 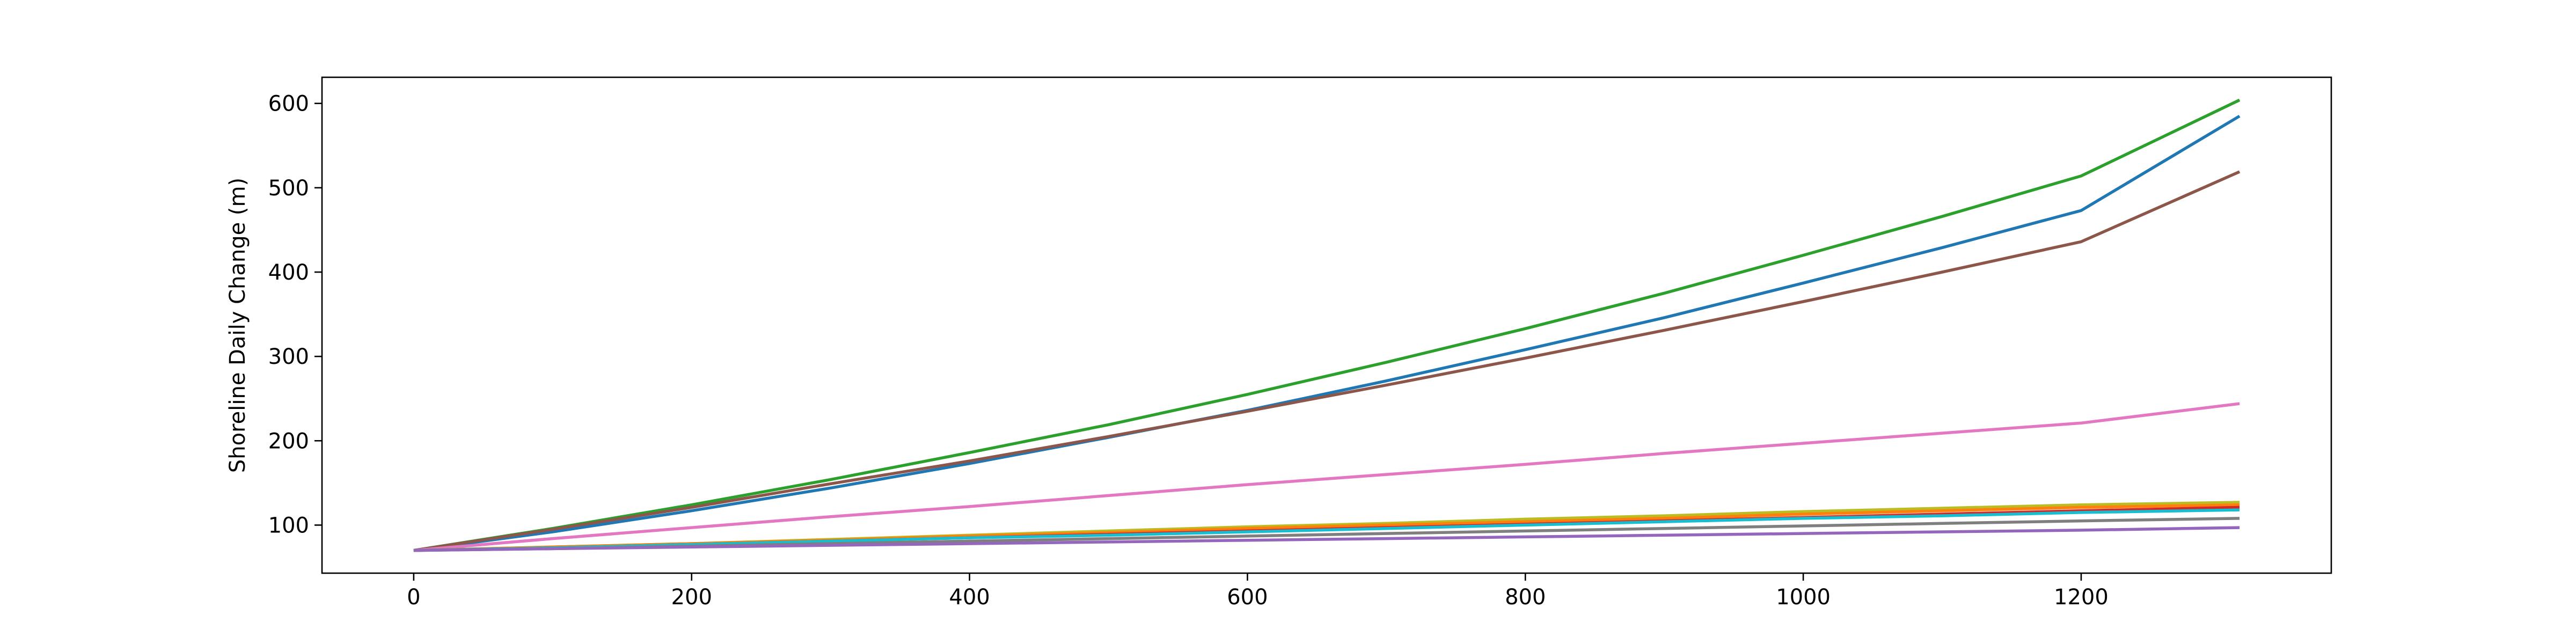 What do you see at coordinates (413, 597) in the screenshot?
I see `x-tick-label: 0` at bounding box center [413, 597].